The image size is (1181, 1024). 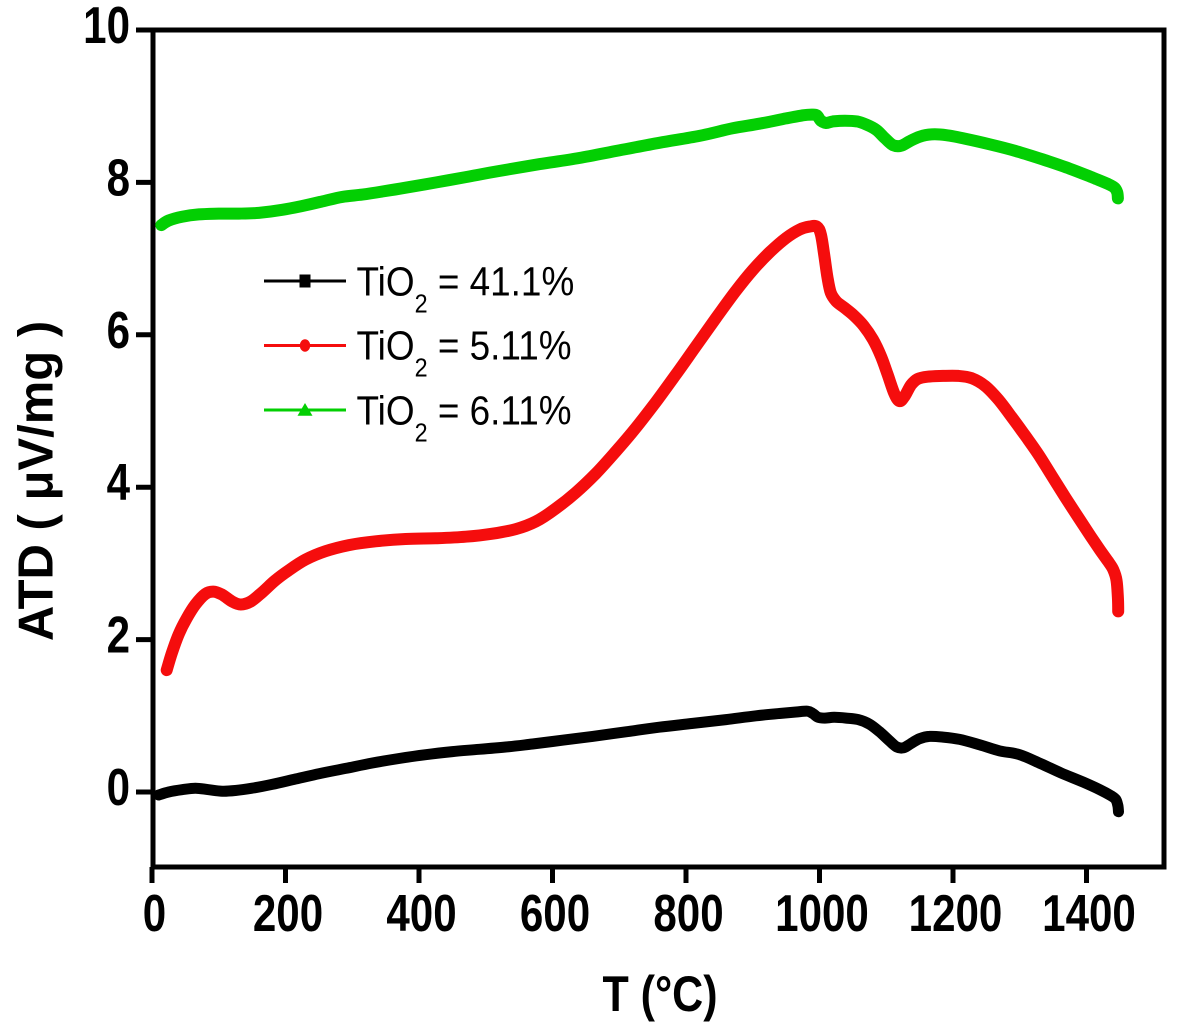 What do you see at coordinates (119, 483) in the screenshot?
I see `svg-text: 4` at bounding box center [119, 483].